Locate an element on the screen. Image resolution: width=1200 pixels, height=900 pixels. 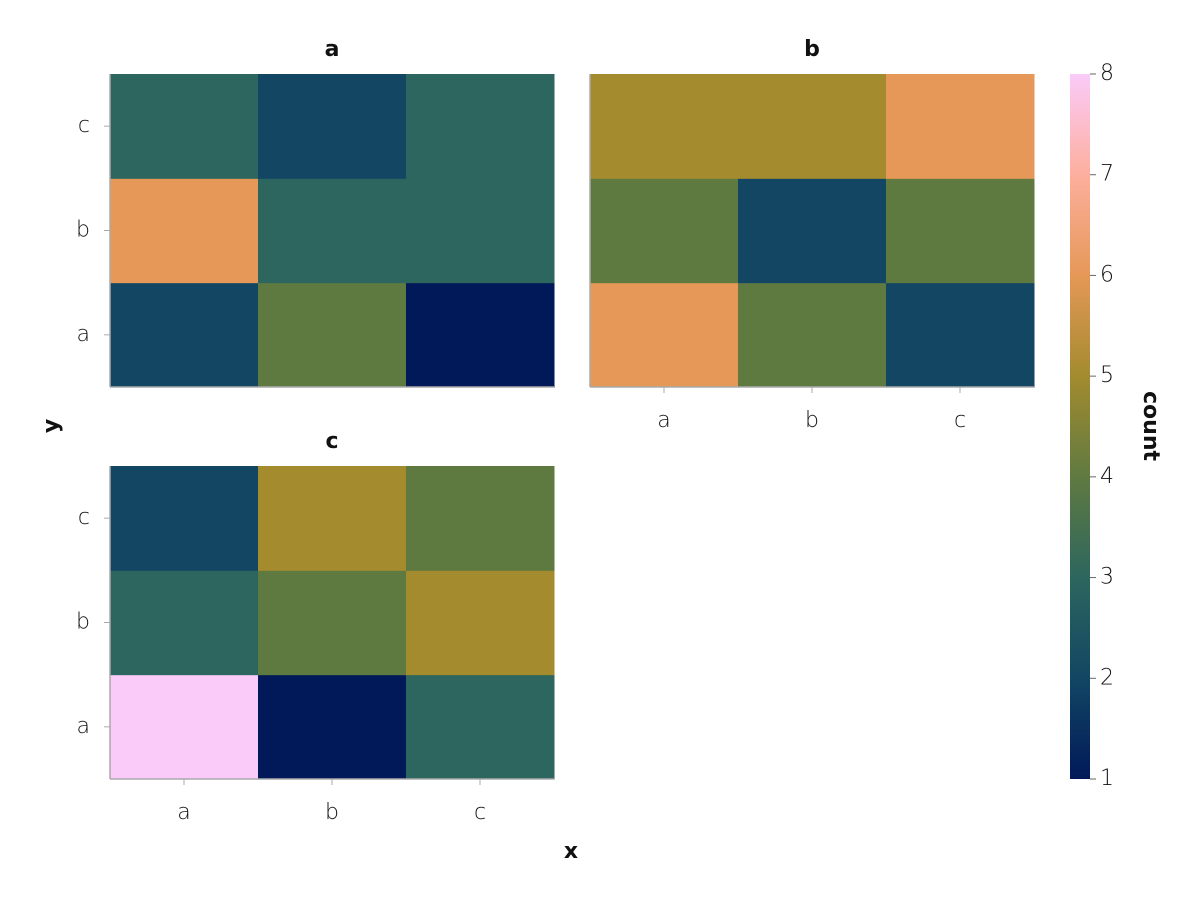
colorbar-tick-label: 8 is located at coordinates (1107, 73).